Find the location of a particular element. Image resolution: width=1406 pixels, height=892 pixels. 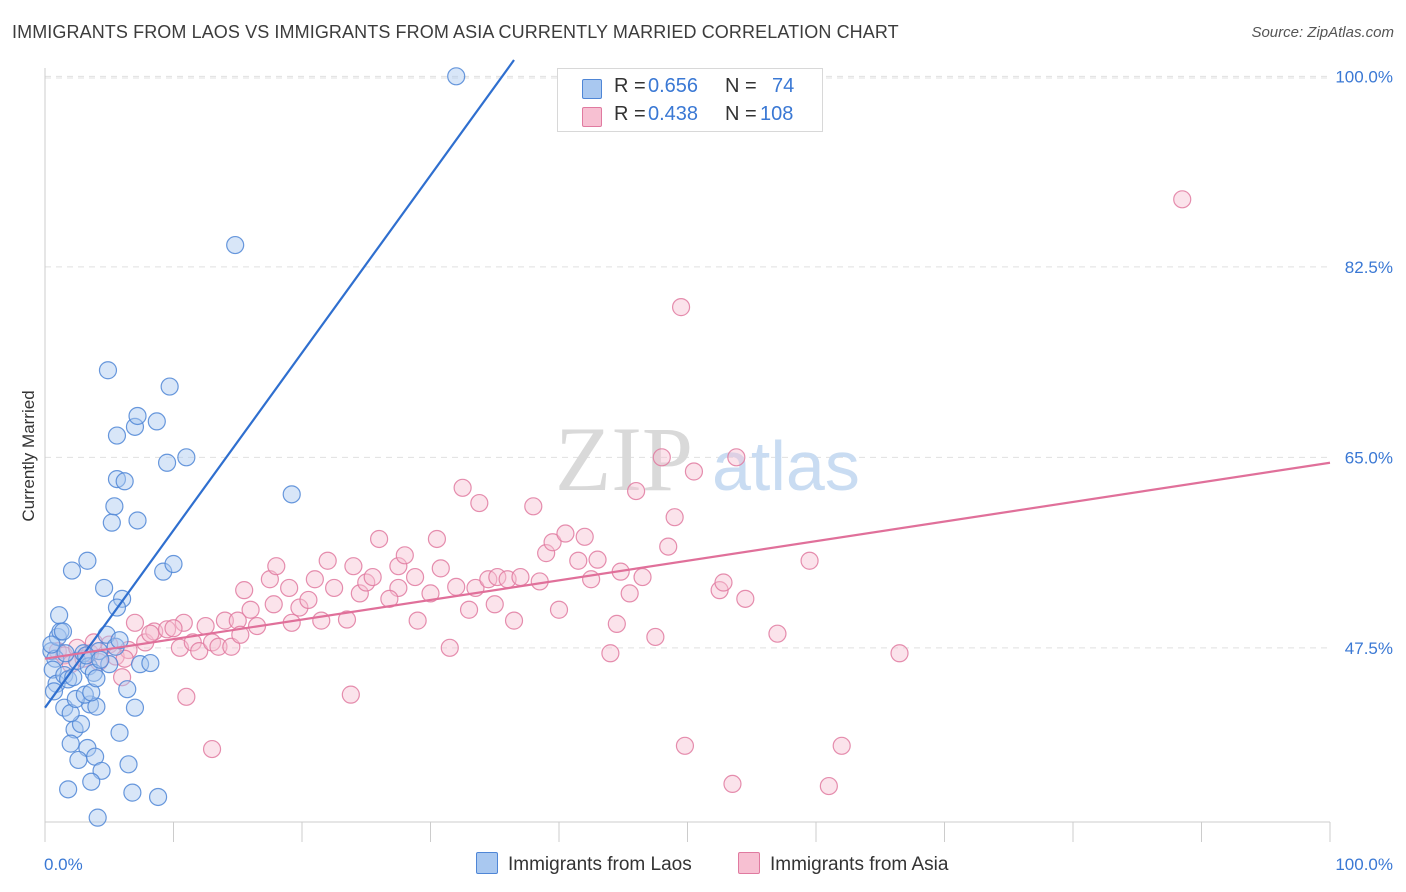

x-tick-label-max: 100.0% is located at coordinates (1364, 864).